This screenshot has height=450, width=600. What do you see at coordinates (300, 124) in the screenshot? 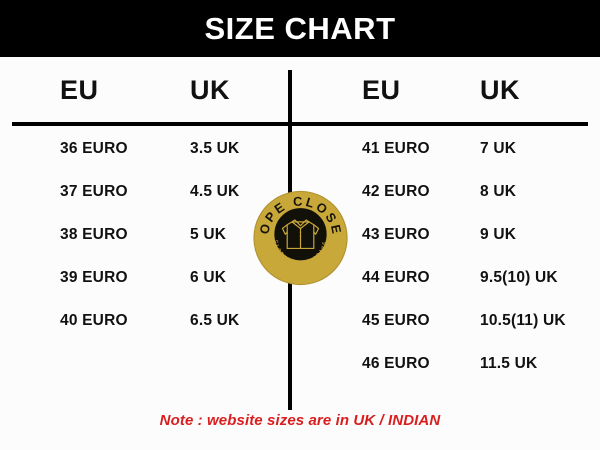
I see `header-divider-rule` at bounding box center [300, 124].